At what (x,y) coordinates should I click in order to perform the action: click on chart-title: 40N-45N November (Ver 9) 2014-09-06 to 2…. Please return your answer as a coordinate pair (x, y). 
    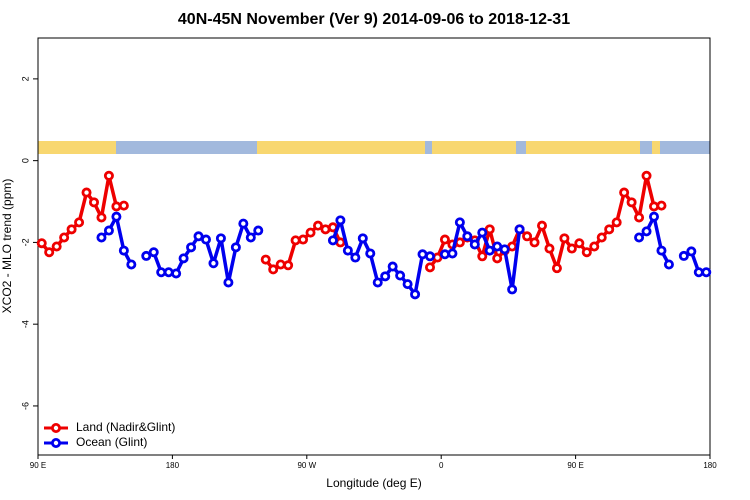
    Looking at the image, I should click on (374, 19).